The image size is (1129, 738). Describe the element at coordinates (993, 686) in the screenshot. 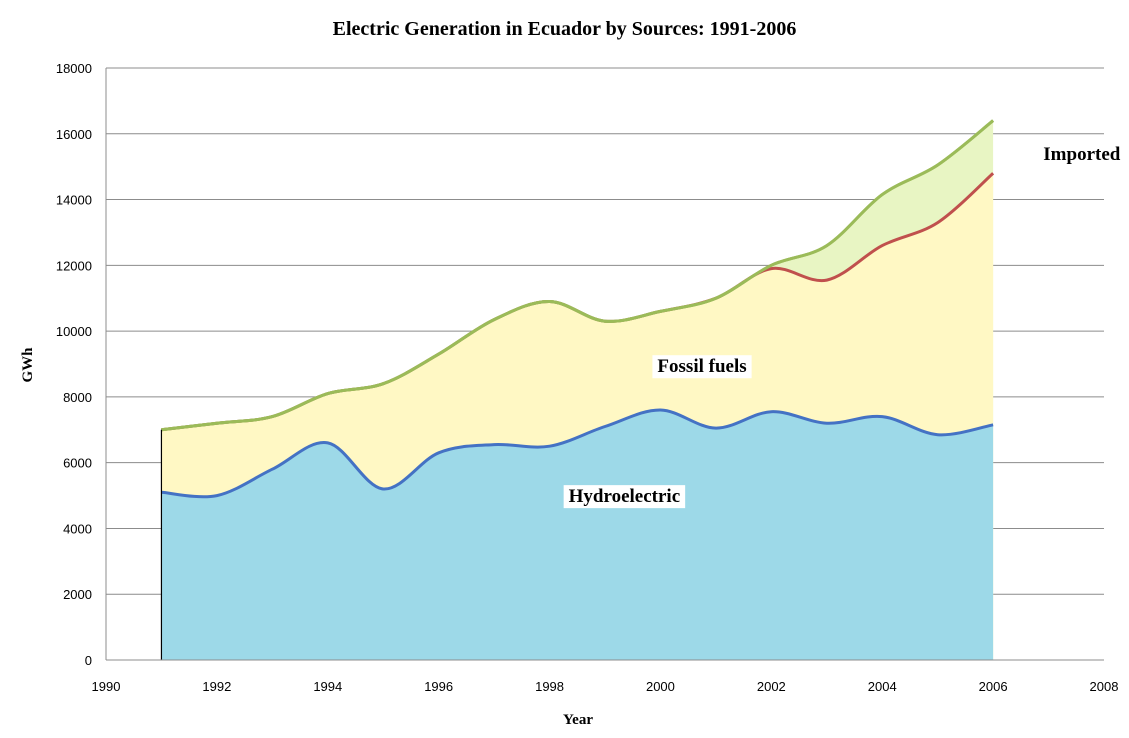

I see `x-tick-label: 2006` at that location.